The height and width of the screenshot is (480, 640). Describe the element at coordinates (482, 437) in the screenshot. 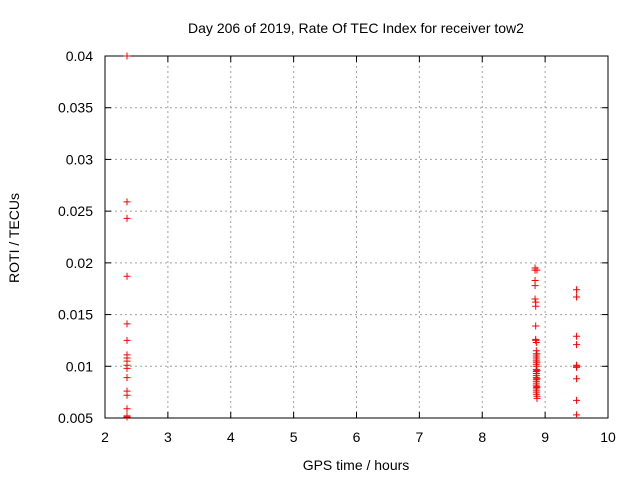

I see `x-tick-label: 8` at that location.